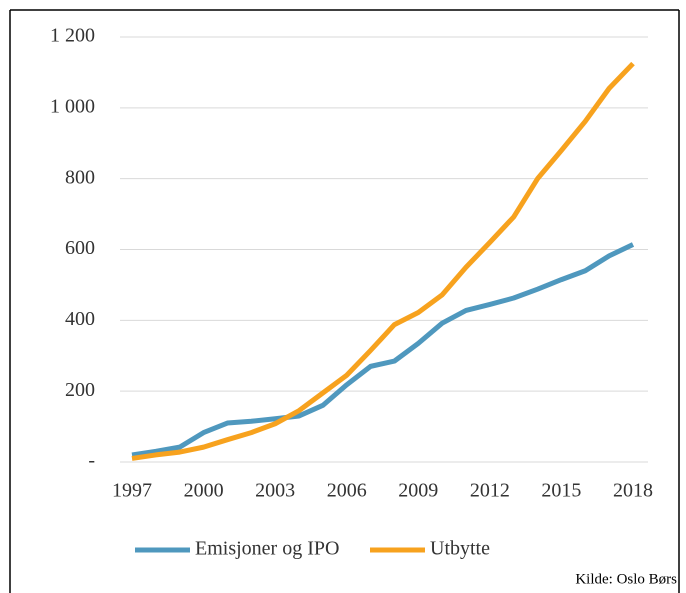  Describe the element at coordinates (72, 36) in the screenshot. I see `y-tick-label: 1 200` at that location.